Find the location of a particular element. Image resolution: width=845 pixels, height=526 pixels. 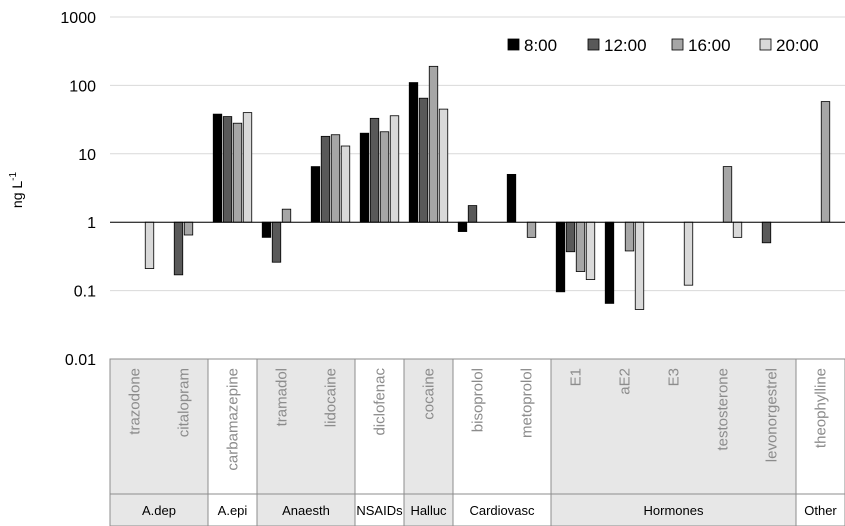

group-label: NSAIDs is located at coordinates (379, 510).